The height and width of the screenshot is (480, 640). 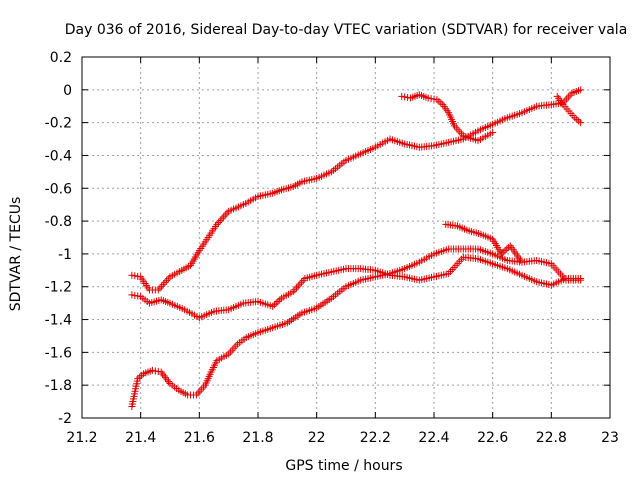 What do you see at coordinates (58, 288) in the screenshot?
I see `y-tick-label: -1.2` at bounding box center [58, 288].